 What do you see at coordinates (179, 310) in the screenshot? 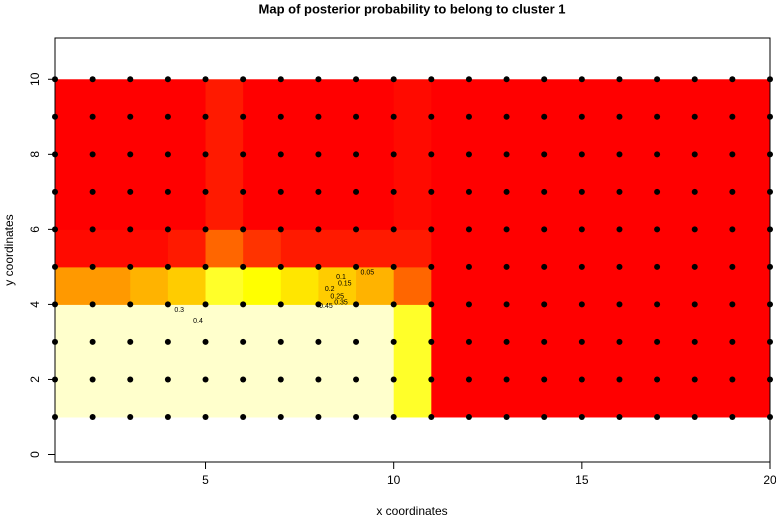
I see `contour-label: 0.3` at bounding box center [179, 310].